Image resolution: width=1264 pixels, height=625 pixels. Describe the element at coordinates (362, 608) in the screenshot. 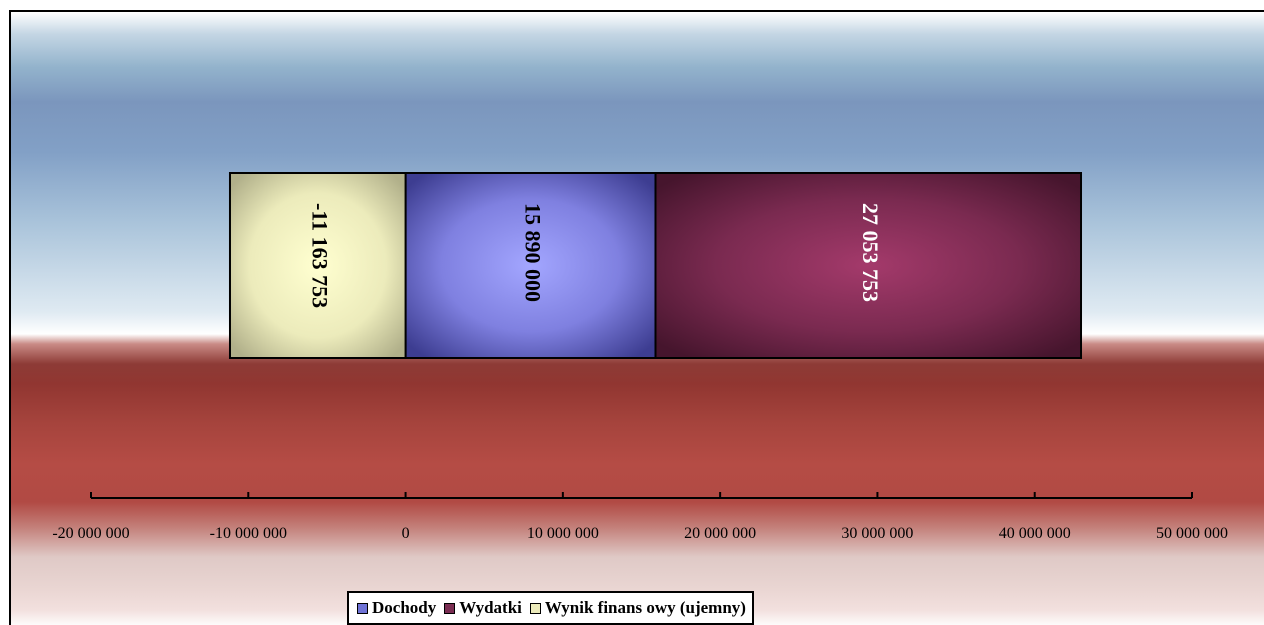

I see `legend-swatch-dochody` at that location.